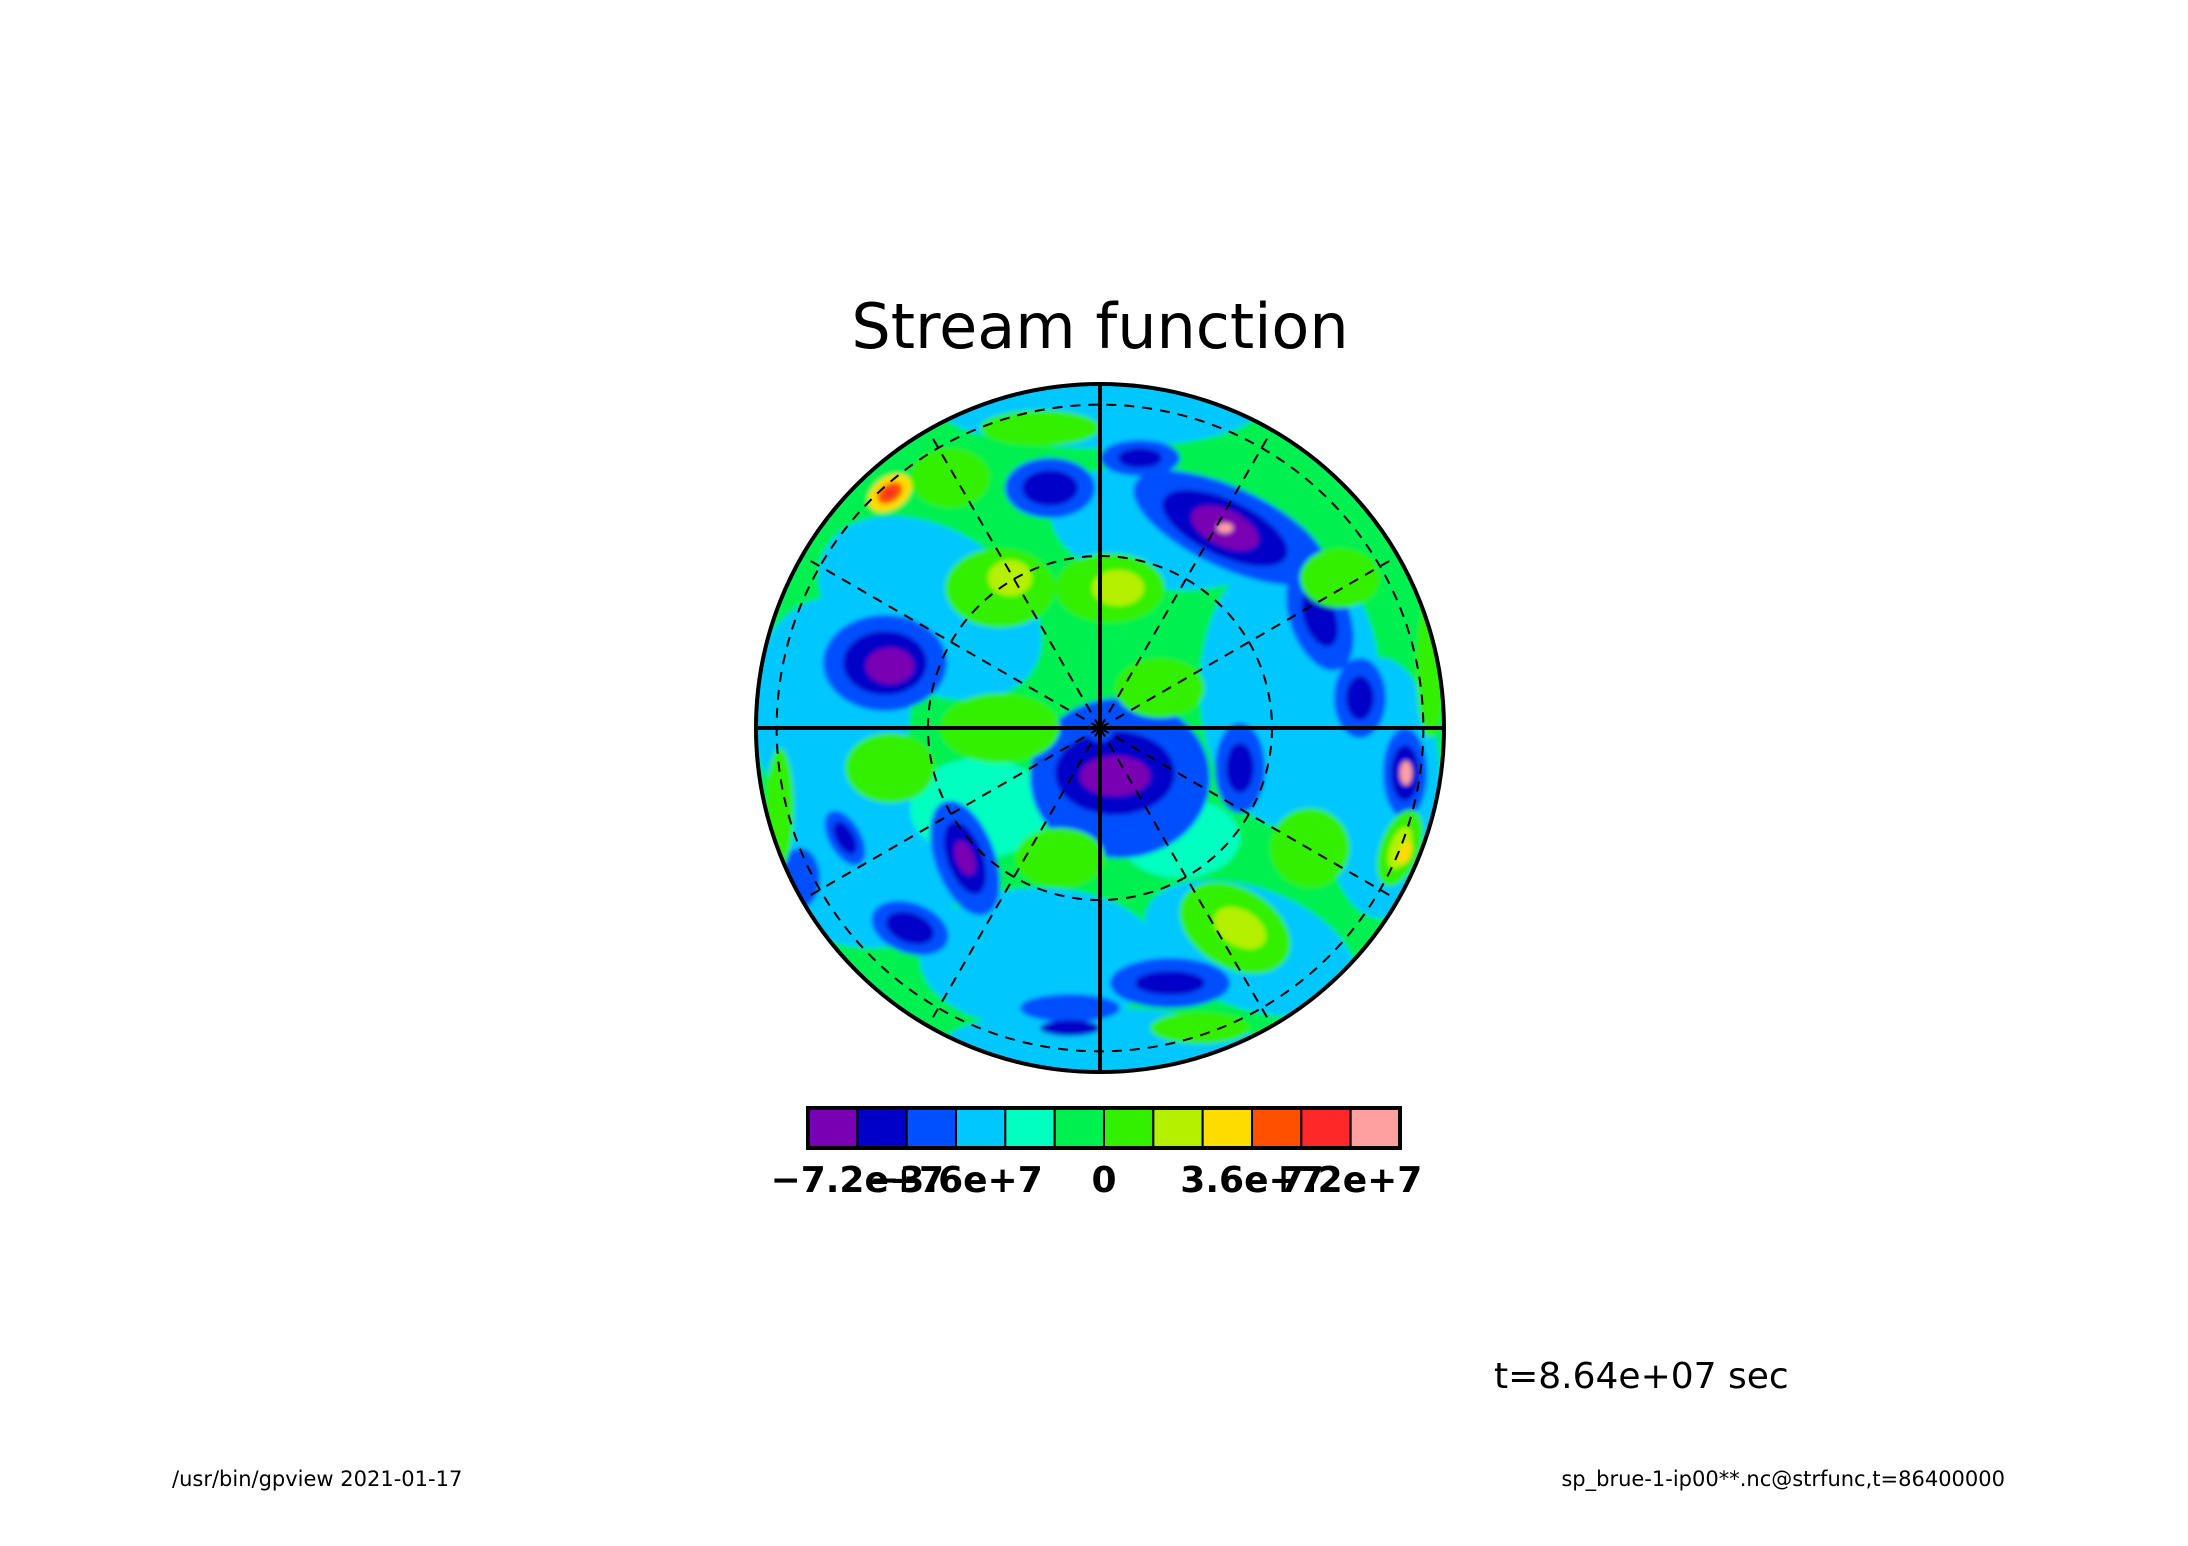  Describe the element at coordinates (1251, 1180) in the screenshot. I see `colorbar-tick-3: 3.6e+7` at that location.